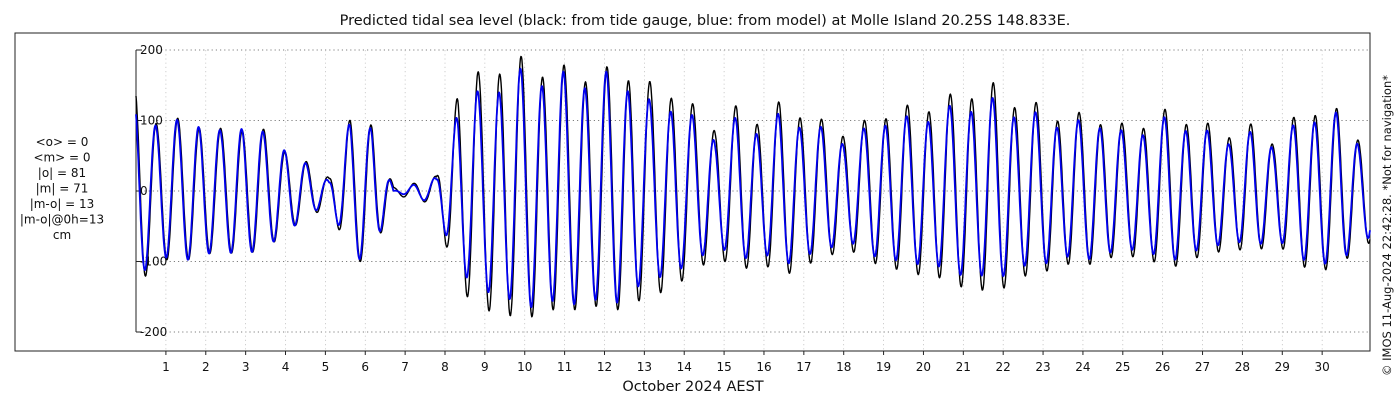  I want to click on x-tick-label: 5, so click(326, 367).